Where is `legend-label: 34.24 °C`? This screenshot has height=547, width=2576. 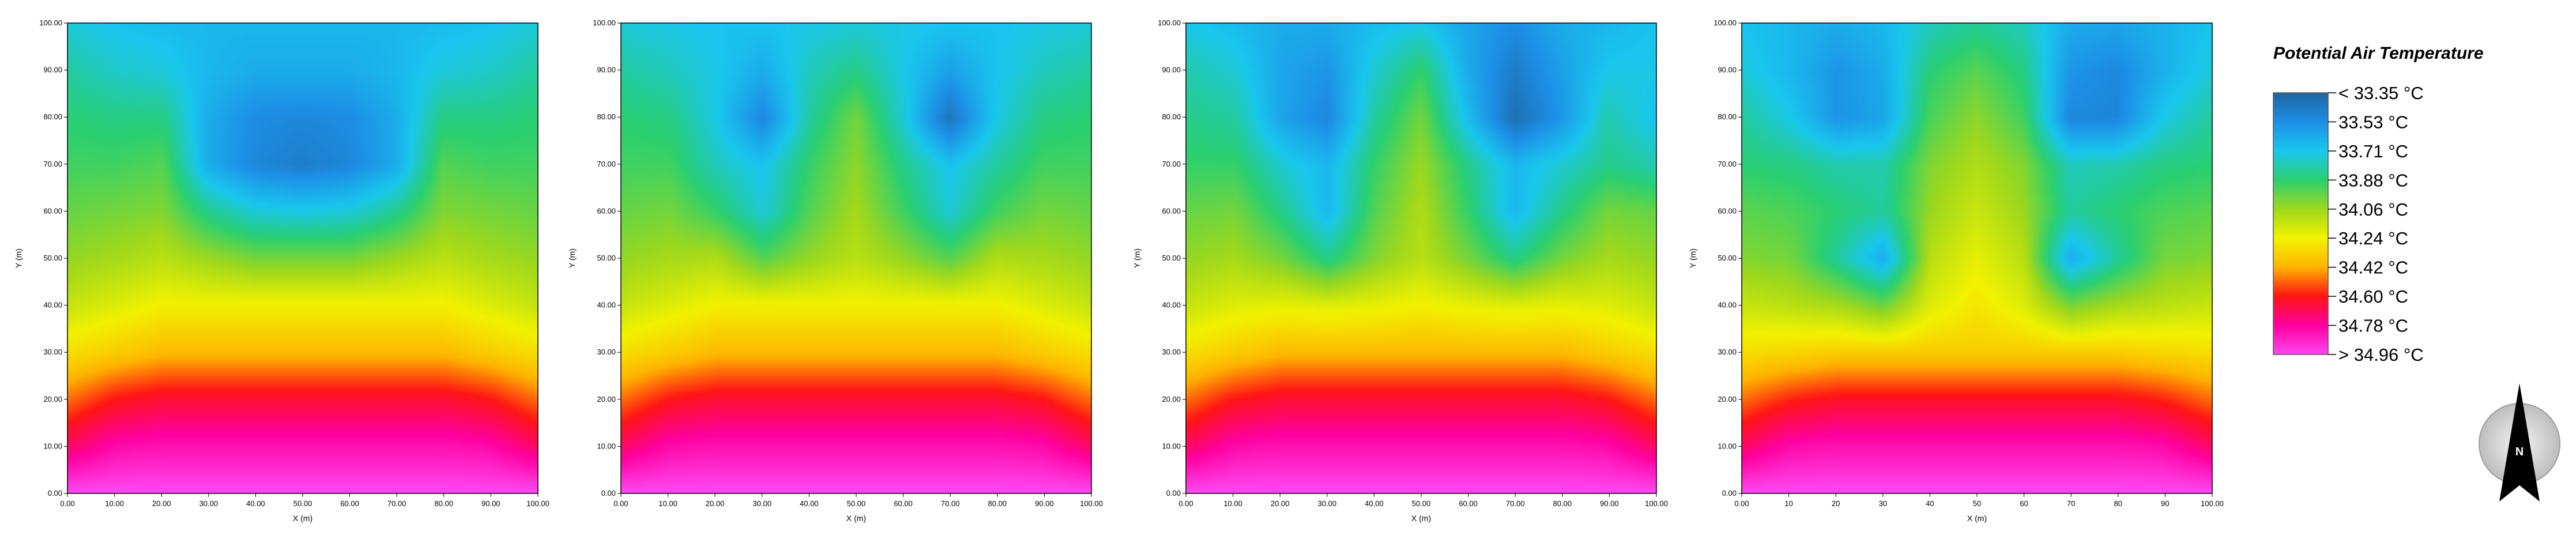 legend-label: 34.24 °C is located at coordinates (2373, 238).